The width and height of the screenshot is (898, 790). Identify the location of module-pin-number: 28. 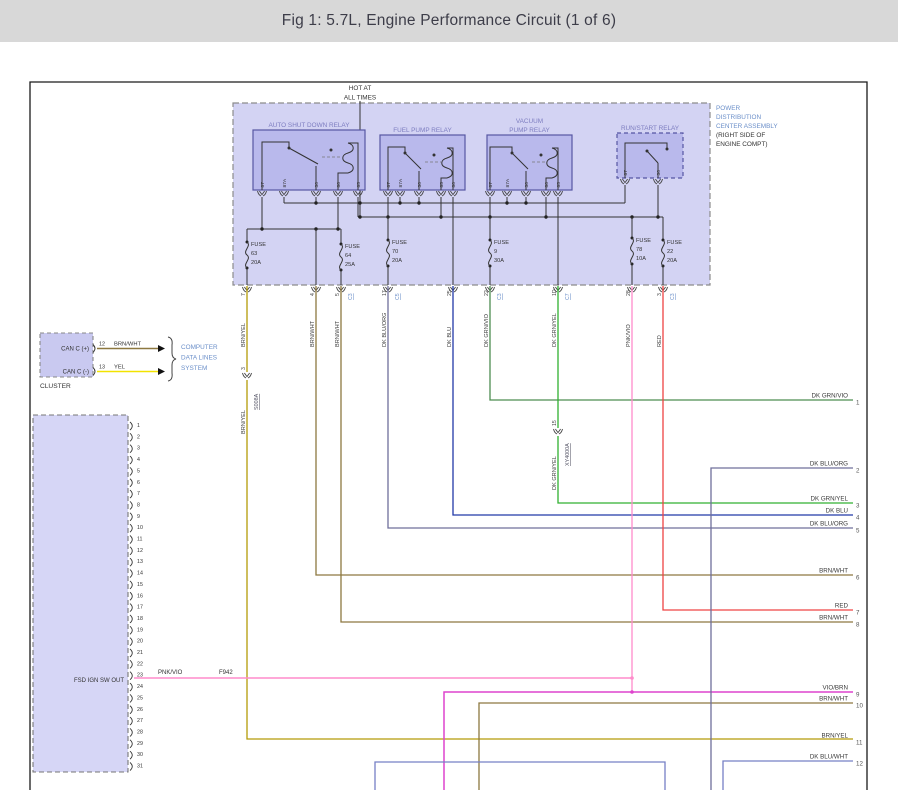
(140, 732).